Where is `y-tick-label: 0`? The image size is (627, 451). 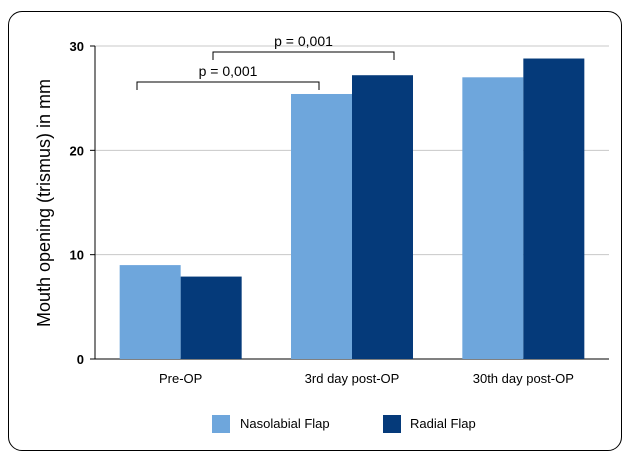 y-tick-label: 0 is located at coordinates (80, 359).